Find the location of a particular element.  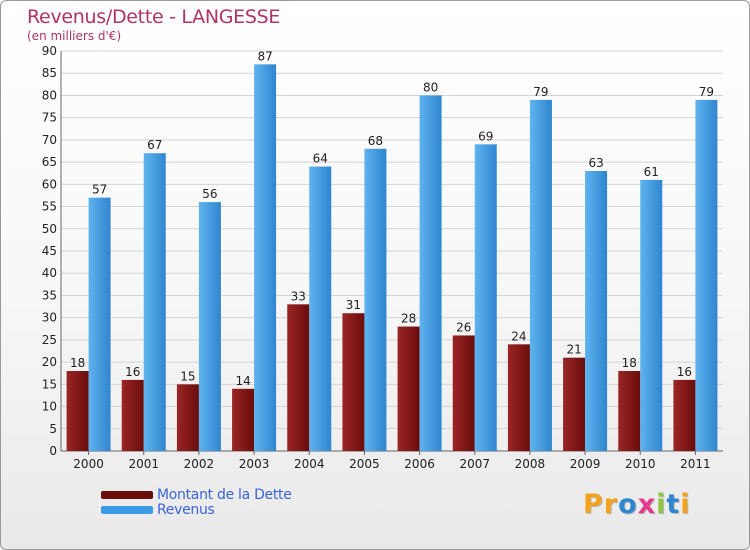

legend-swatch-debt is located at coordinates (127, 494).